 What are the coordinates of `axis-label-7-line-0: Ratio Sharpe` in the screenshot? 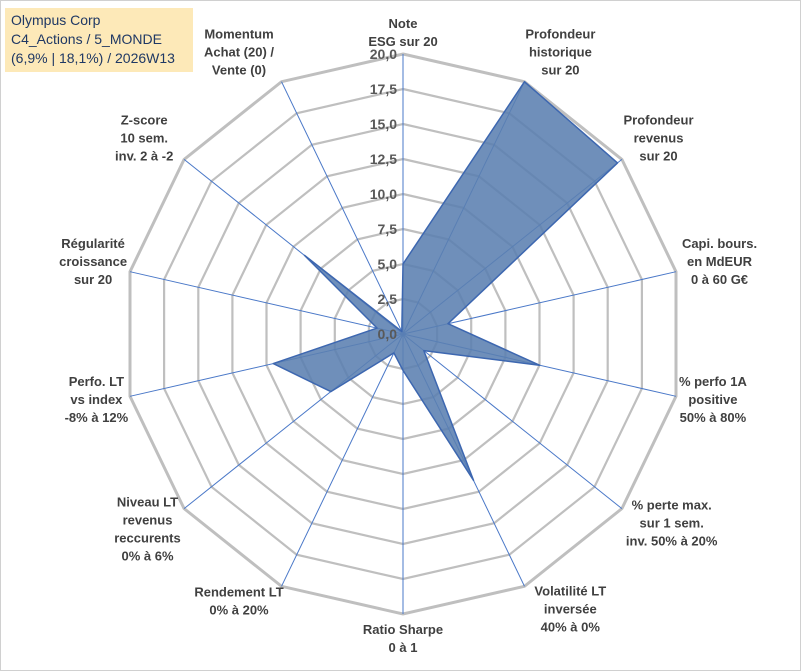 It's located at (403, 629).